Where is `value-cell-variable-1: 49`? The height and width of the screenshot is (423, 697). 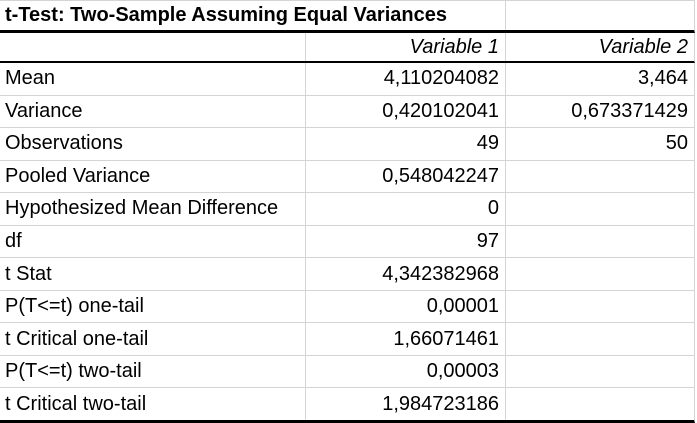
value-cell-variable-1: 49 is located at coordinates (405, 144).